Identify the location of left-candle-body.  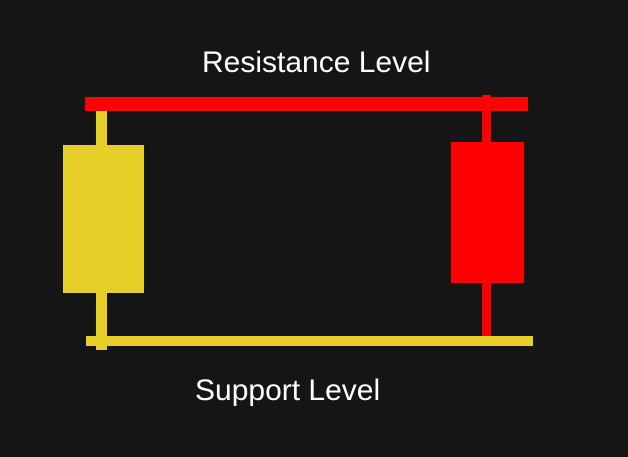
(103, 219).